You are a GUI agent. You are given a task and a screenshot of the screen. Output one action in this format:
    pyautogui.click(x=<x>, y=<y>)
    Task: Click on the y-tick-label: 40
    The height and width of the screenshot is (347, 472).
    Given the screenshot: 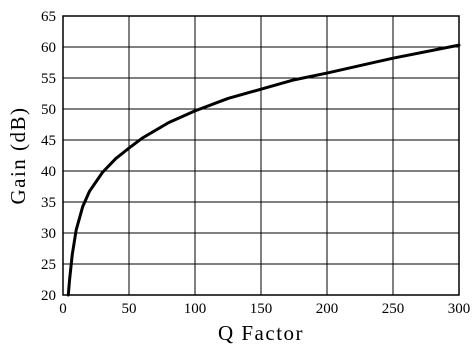 What is the action you would take?
    pyautogui.click(x=48, y=172)
    